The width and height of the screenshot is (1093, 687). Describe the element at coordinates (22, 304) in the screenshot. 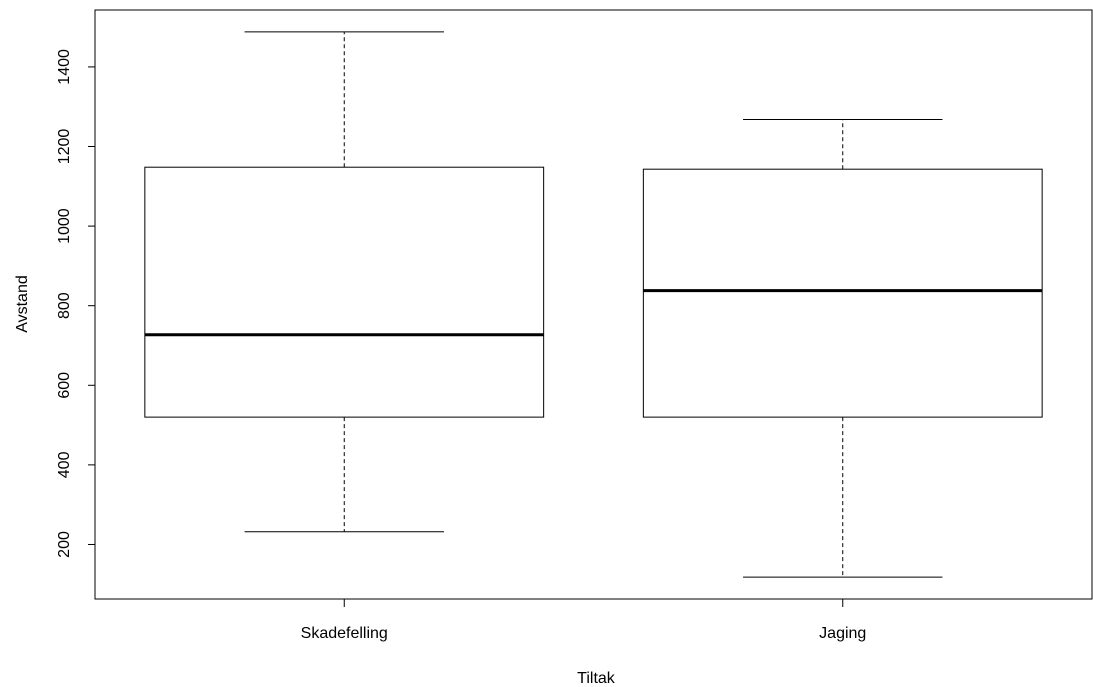

I see `y-axis-title: Avstand` at that location.